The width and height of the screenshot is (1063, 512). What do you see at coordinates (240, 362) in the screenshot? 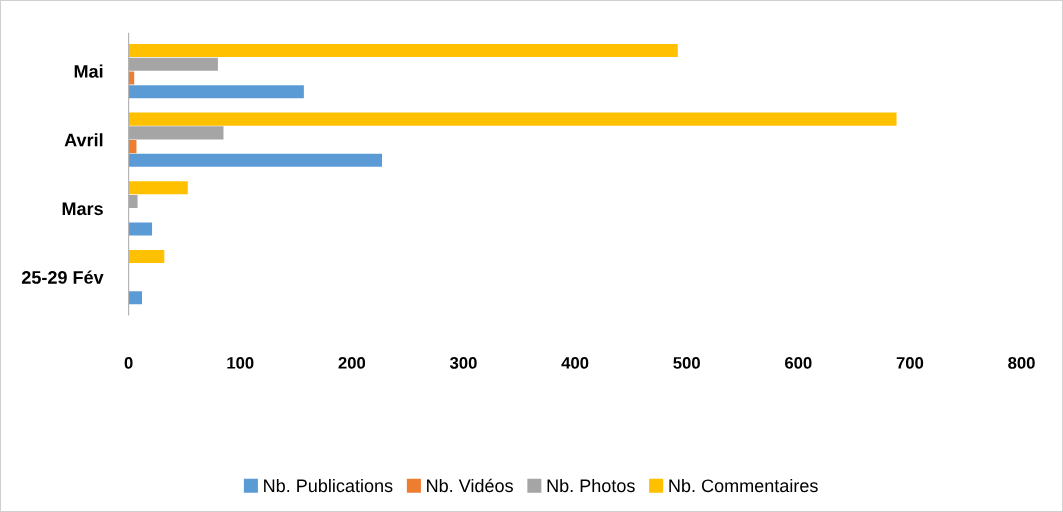
I see `x-tick-label: 100` at bounding box center [240, 362].